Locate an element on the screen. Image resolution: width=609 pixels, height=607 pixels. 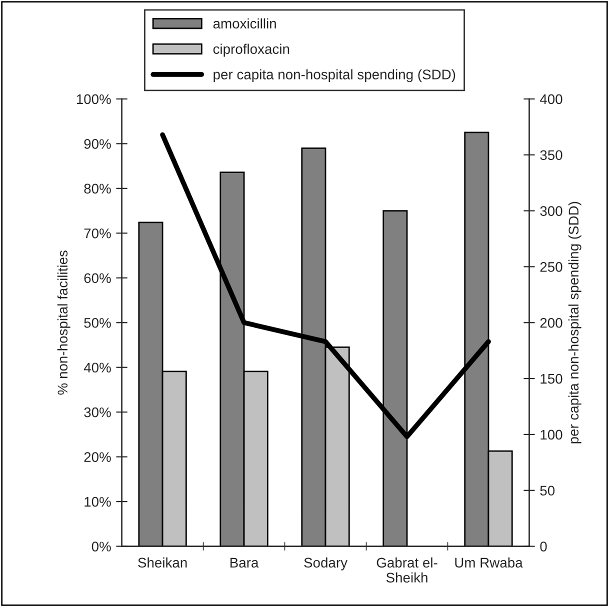
y-tick-label: 60% is located at coordinates (97, 278).